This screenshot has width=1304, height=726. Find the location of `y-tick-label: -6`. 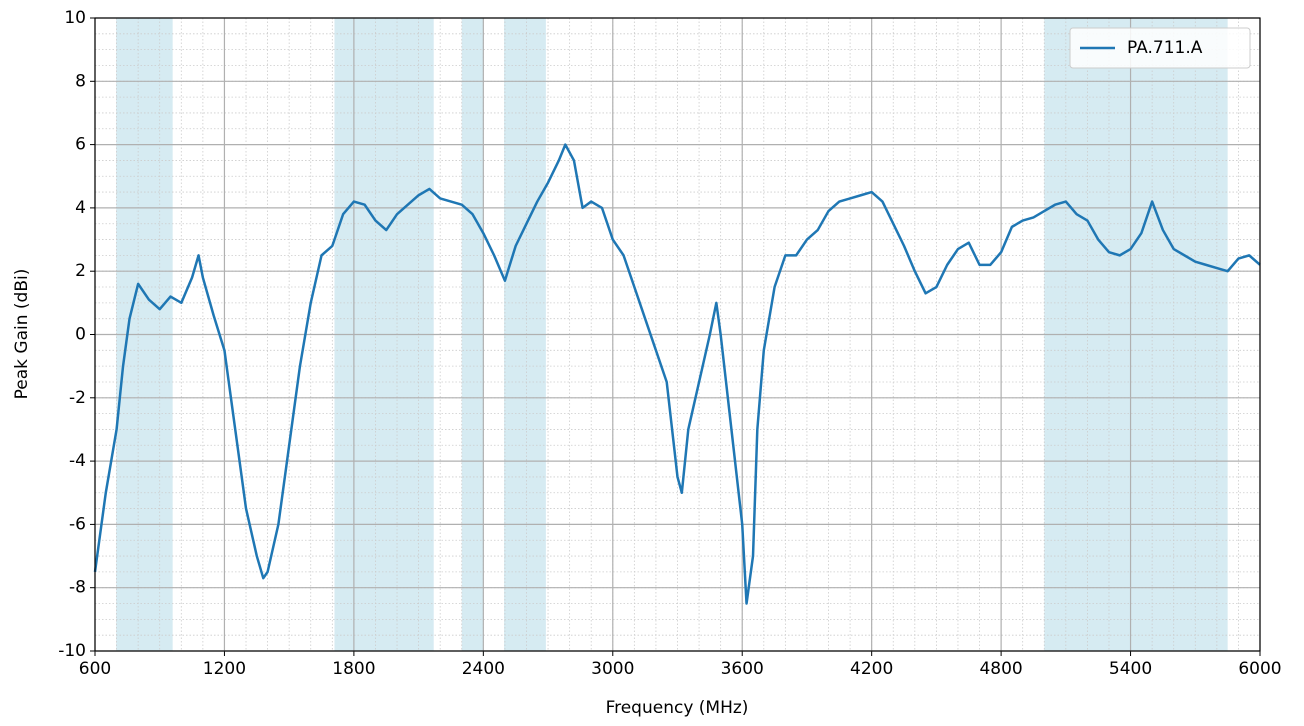

y-tick-label: -6 is located at coordinates (77, 524).